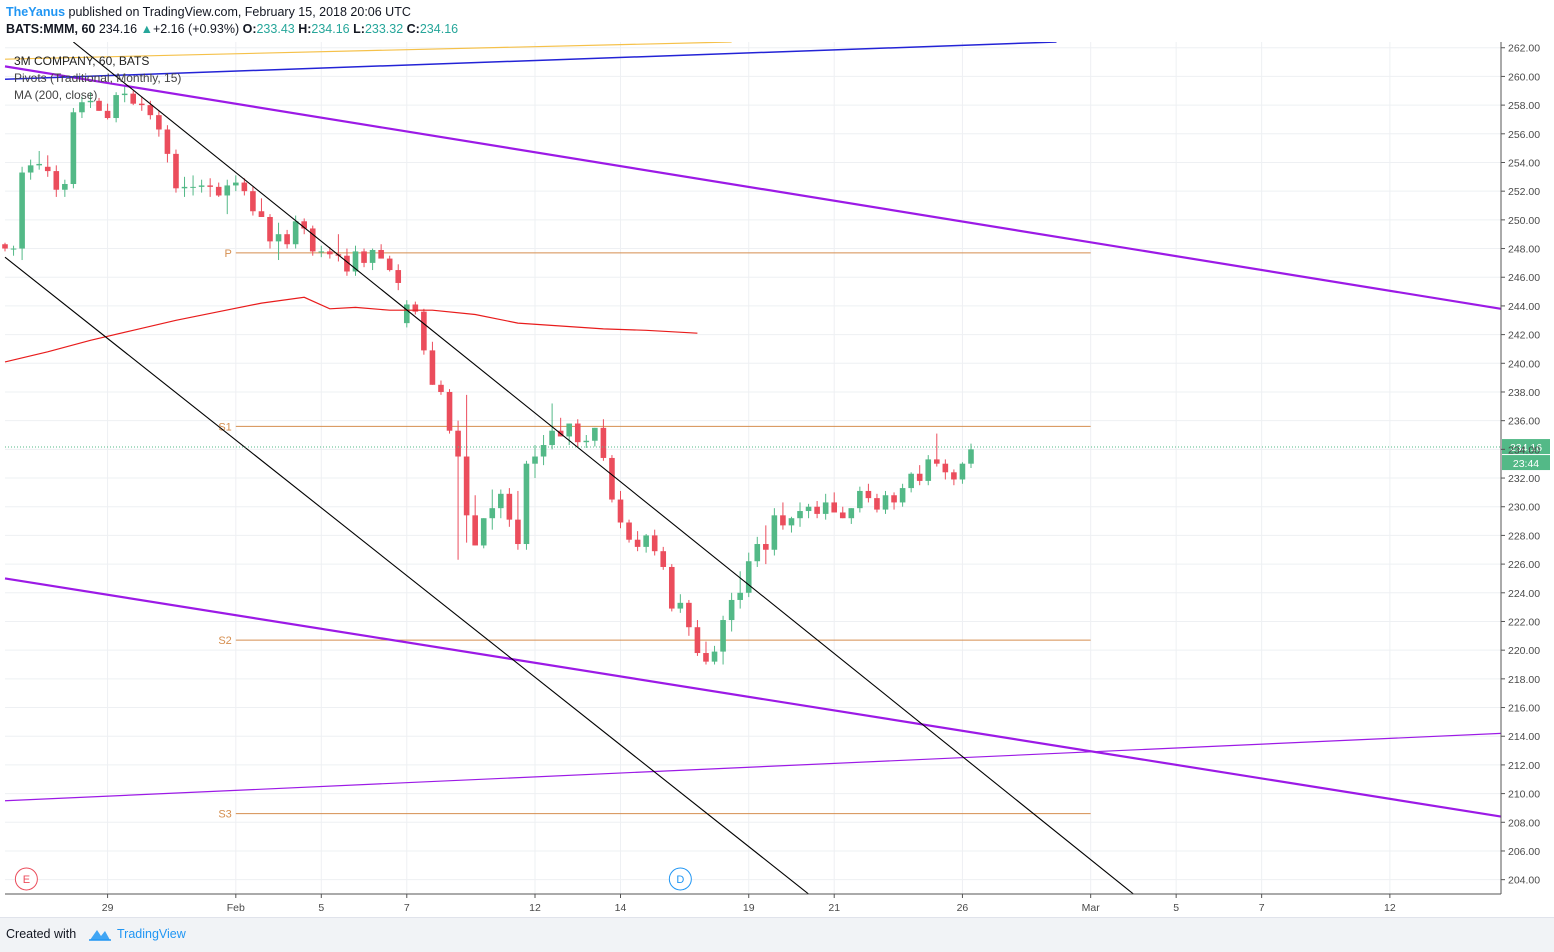 Image resolution: width=1554 pixels, height=952 pixels. Describe the element at coordinates (36, 12) in the screenshot. I see `author-link: TheYanus` at that location.